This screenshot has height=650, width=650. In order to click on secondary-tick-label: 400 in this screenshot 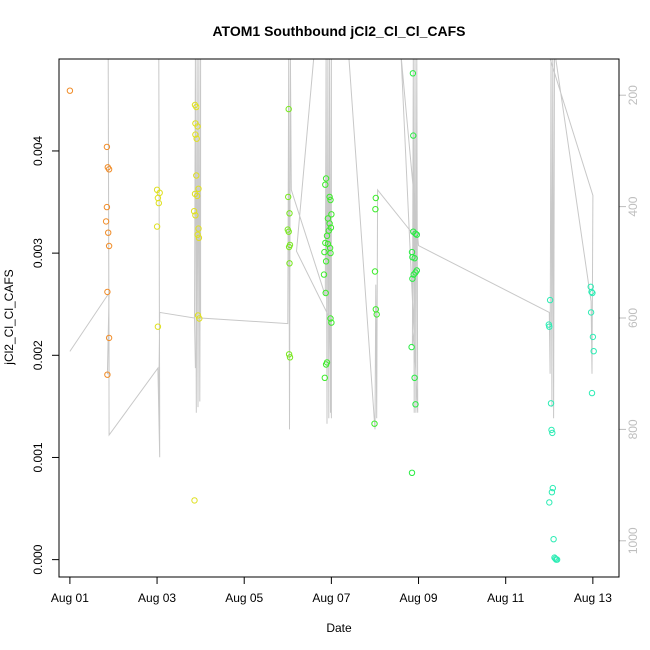, I will do `click(633, 206)`.